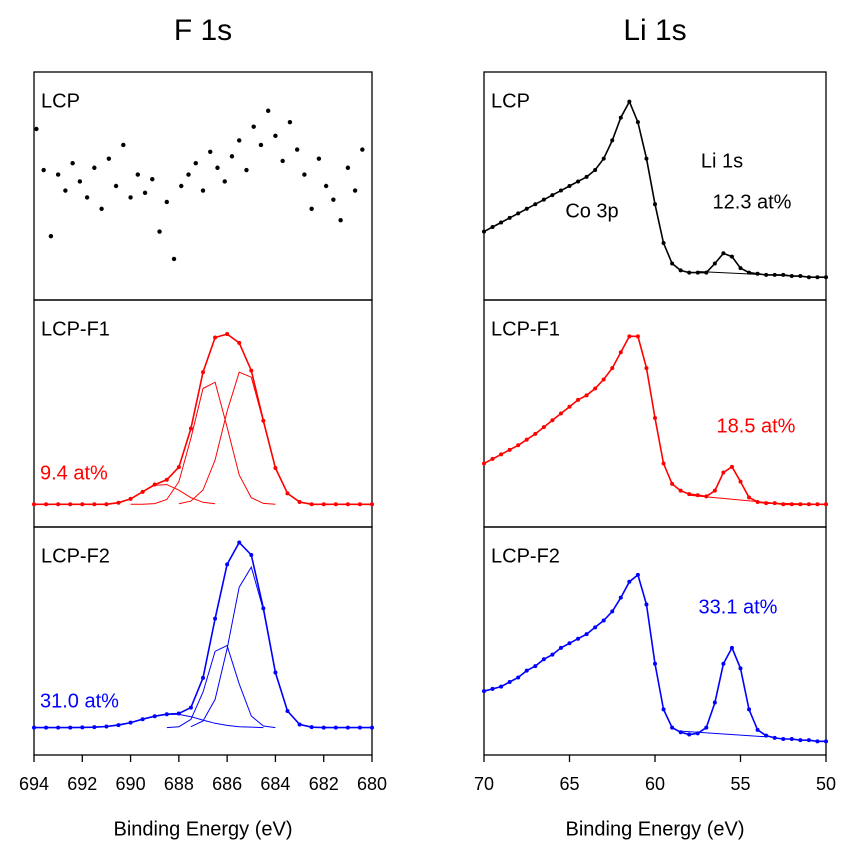  Describe the element at coordinates (275, 784) in the screenshot. I see `x-tick-label: 684` at that location.